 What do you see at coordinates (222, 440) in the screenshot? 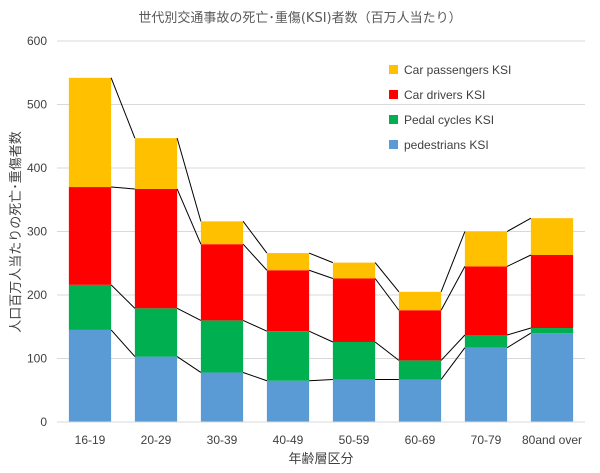
I see `x-tick-label: 30-39` at bounding box center [222, 440].